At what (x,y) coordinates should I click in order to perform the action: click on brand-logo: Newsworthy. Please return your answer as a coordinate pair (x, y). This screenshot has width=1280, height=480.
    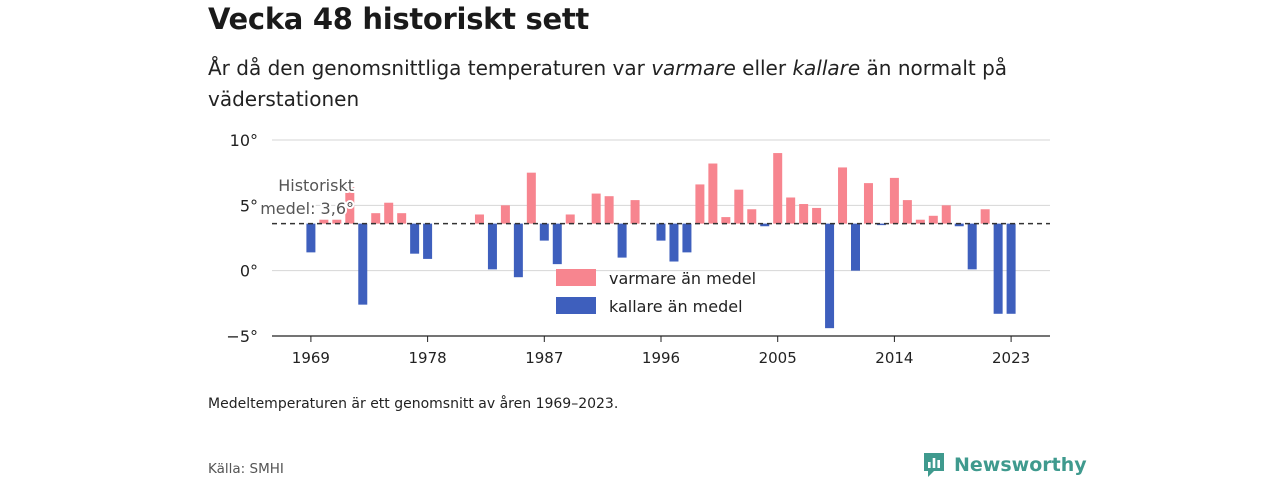
    Looking at the image, I should click on (1004, 465).